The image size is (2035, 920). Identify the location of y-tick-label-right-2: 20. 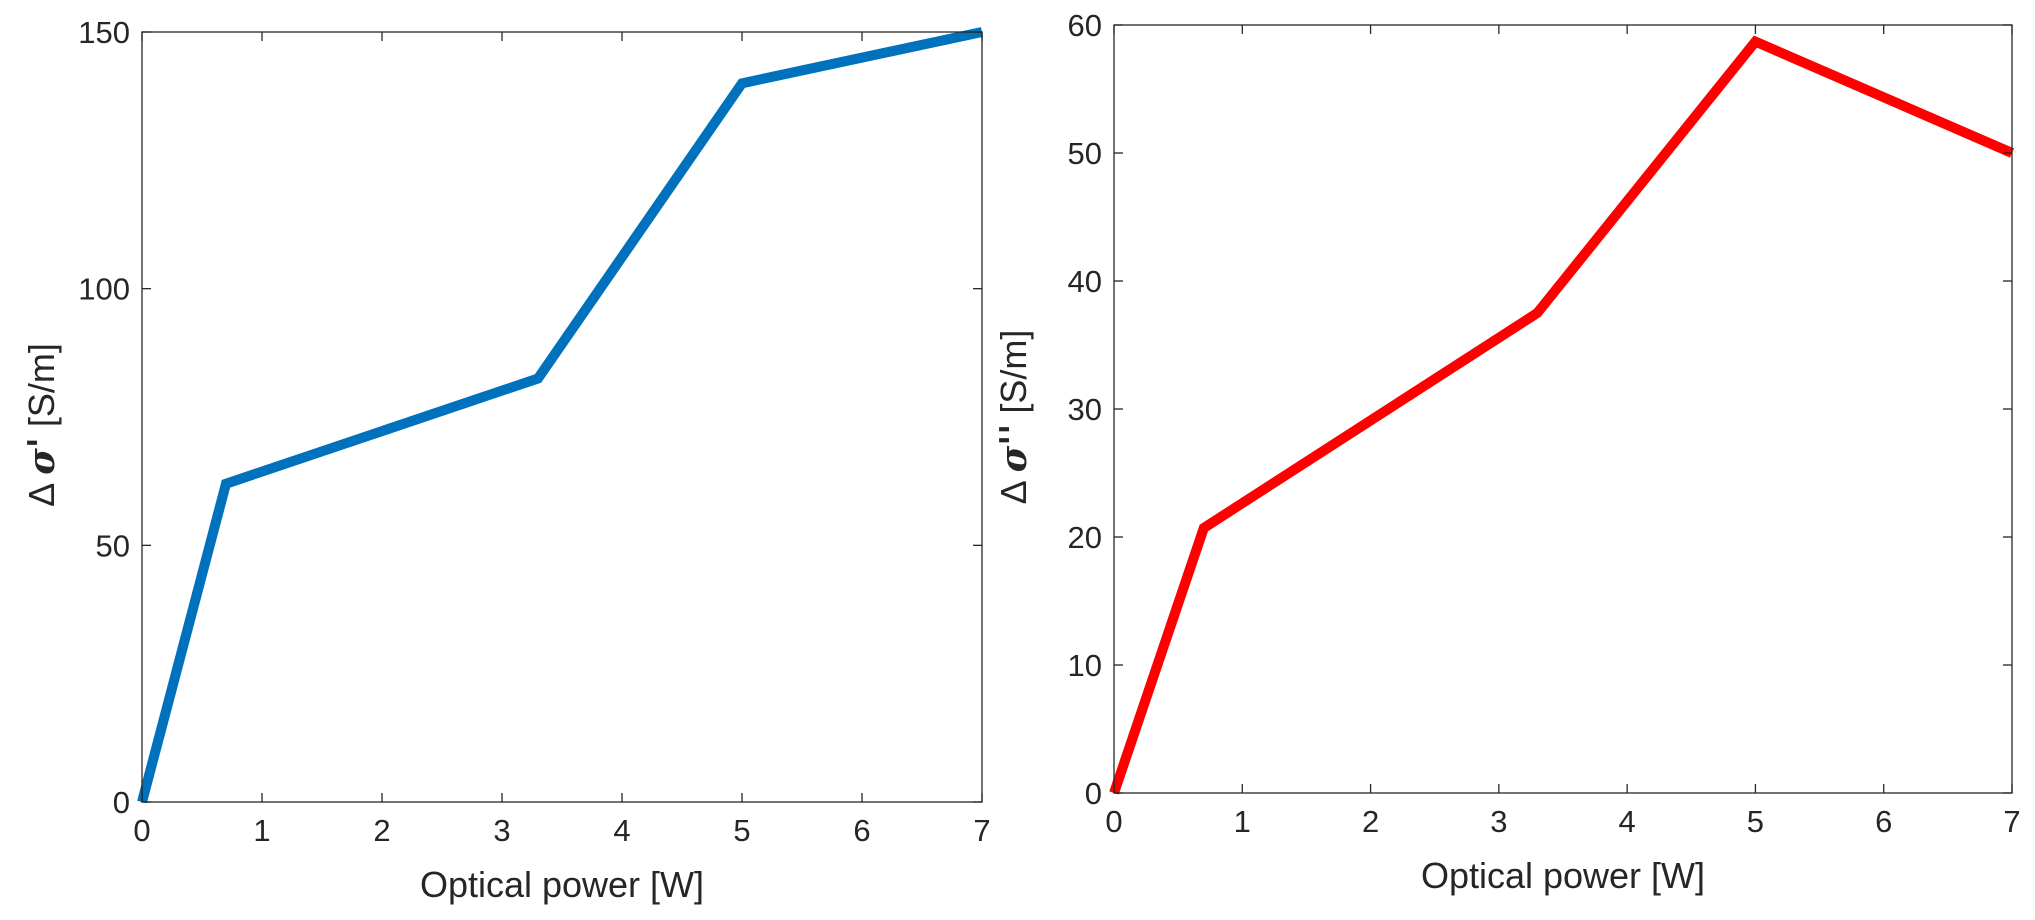
(1085, 537).